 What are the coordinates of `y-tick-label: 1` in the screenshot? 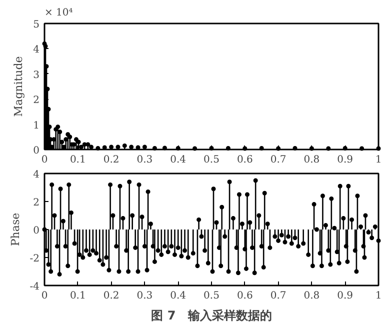 It's located at (36, 126).